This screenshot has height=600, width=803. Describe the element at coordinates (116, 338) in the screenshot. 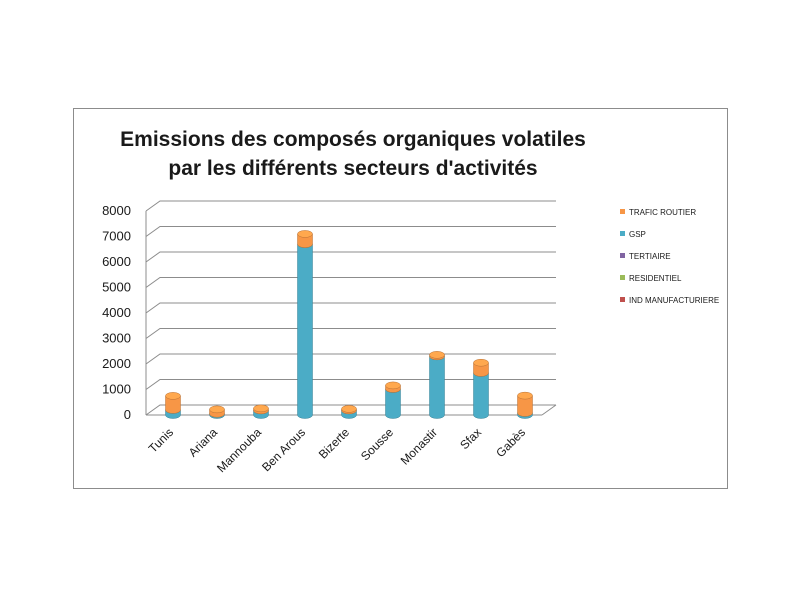

I see `y-tick-label: 3000` at that location.